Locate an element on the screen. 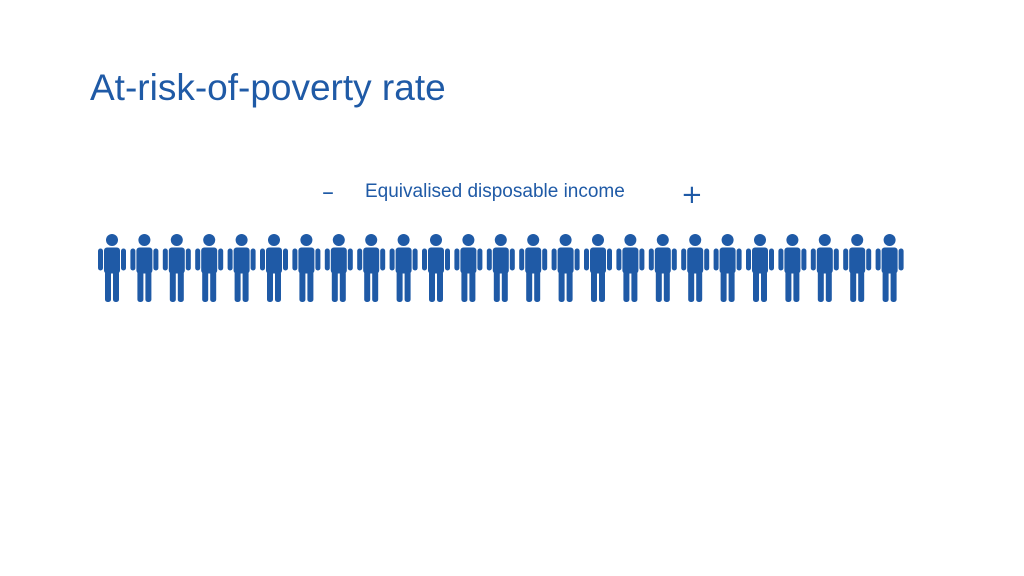 The image size is (1024, 576). plus-sign: + is located at coordinates (692, 195).